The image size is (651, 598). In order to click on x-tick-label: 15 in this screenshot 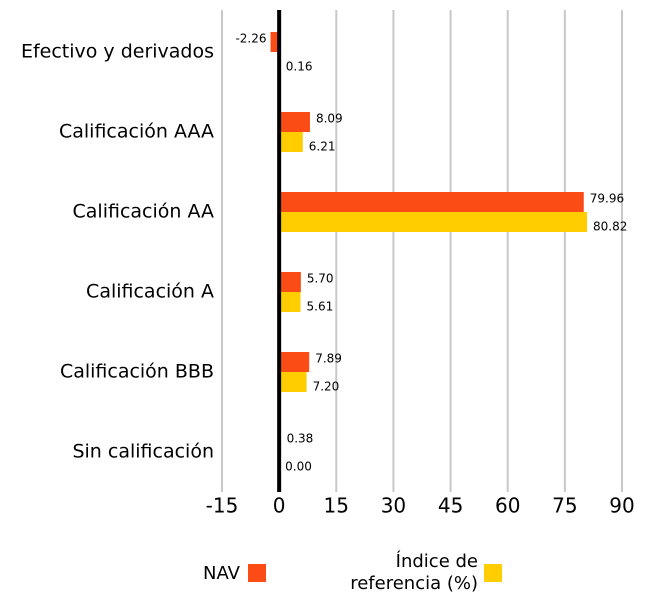, I will do `click(336, 506)`.